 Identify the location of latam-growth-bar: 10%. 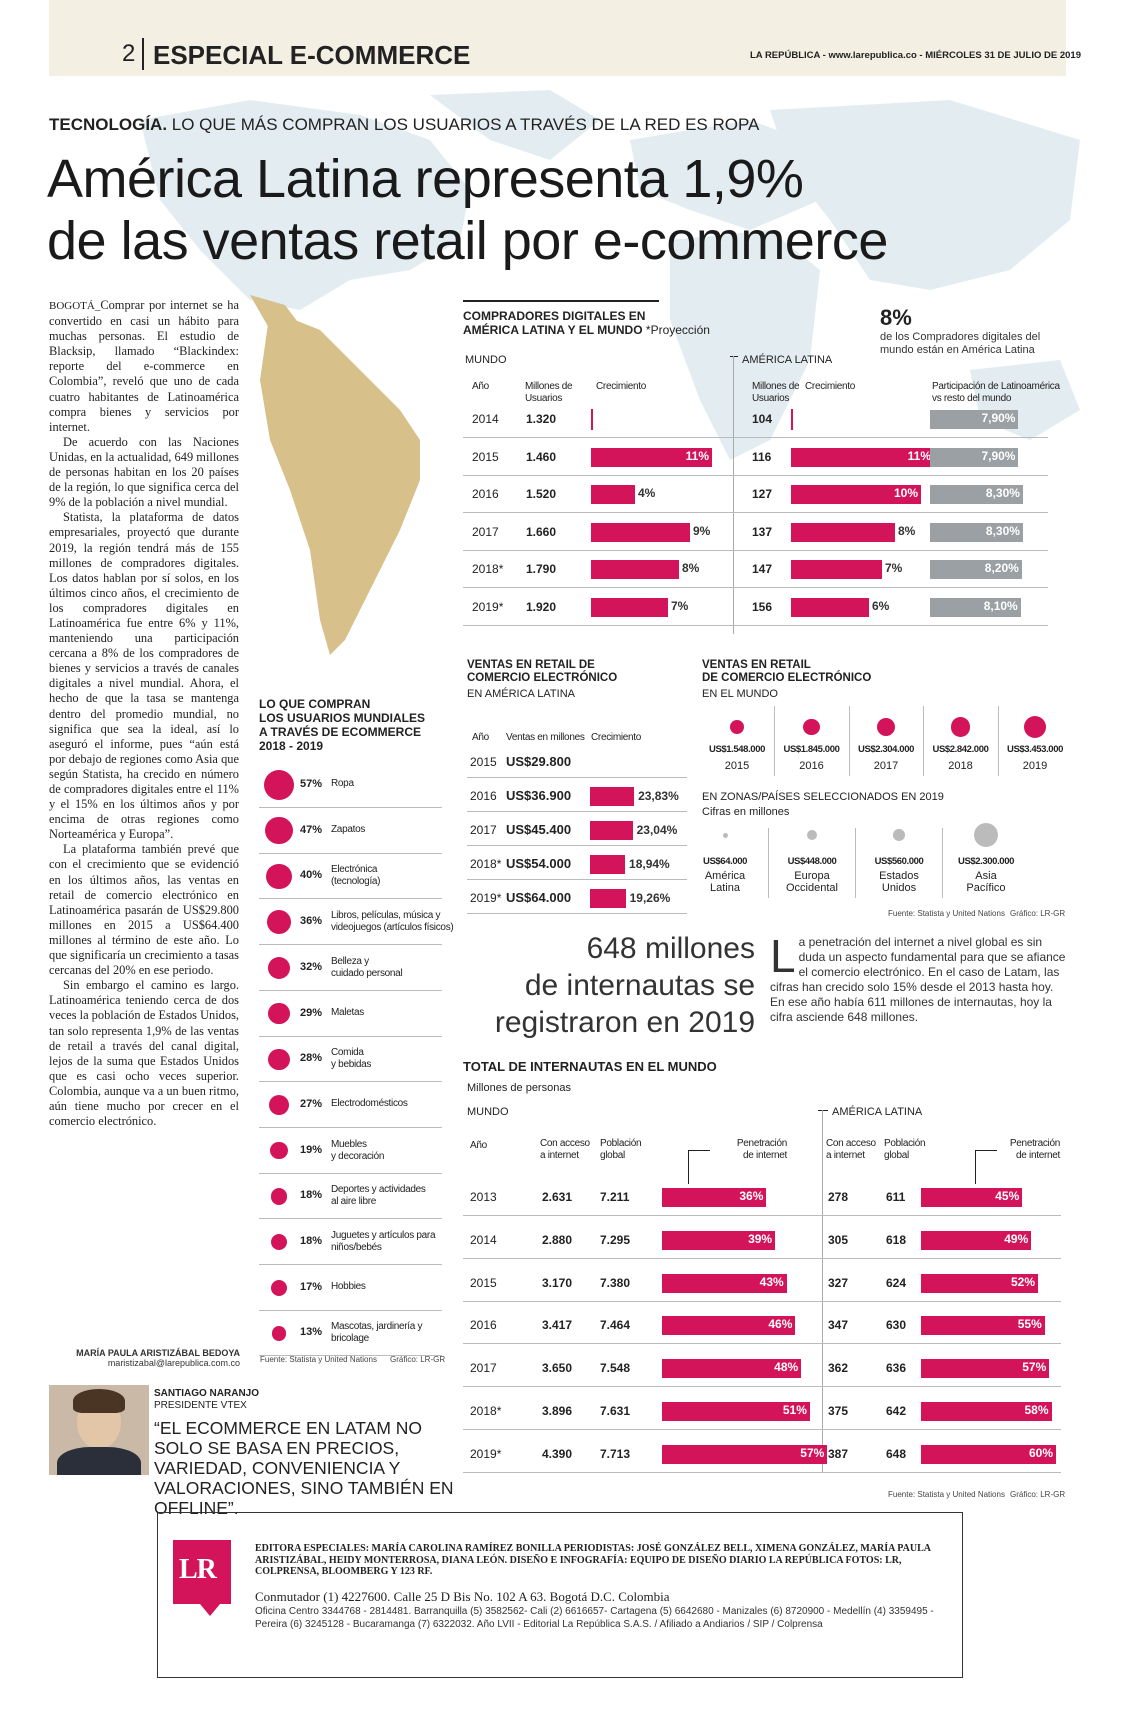
(856, 494).